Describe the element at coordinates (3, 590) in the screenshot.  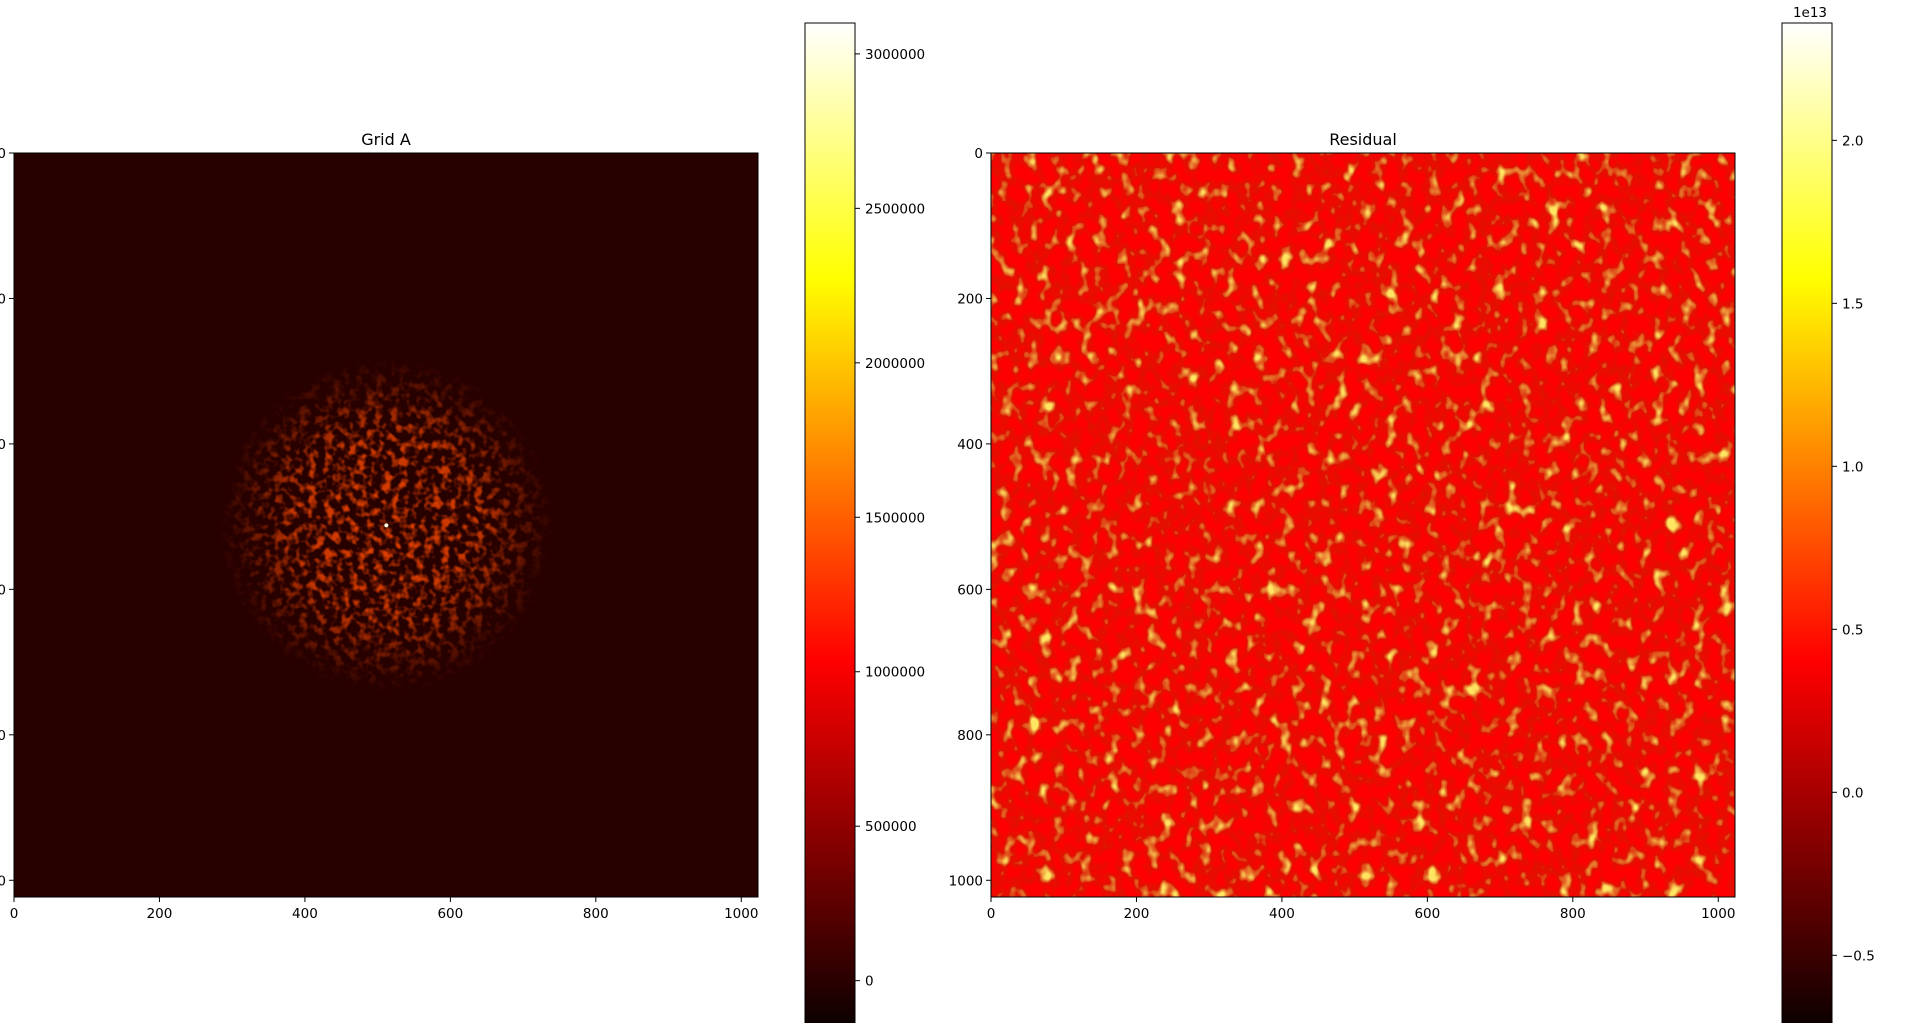
I see `grid-a-y-tick-label: 600` at that location.